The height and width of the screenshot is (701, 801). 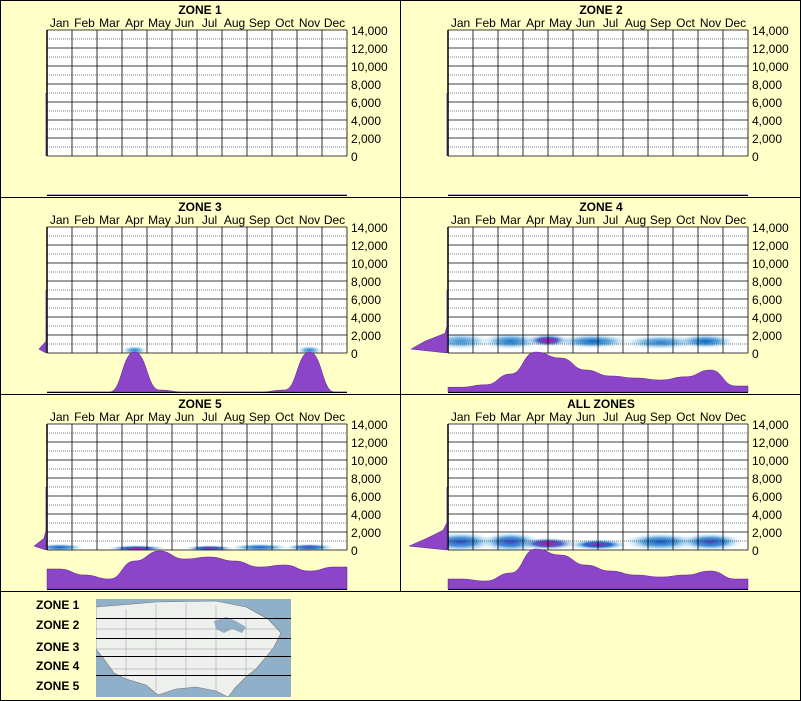 What do you see at coordinates (58, 666) in the screenshot?
I see `legend-zone-4-label: ZONE 4` at bounding box center [58, 666].